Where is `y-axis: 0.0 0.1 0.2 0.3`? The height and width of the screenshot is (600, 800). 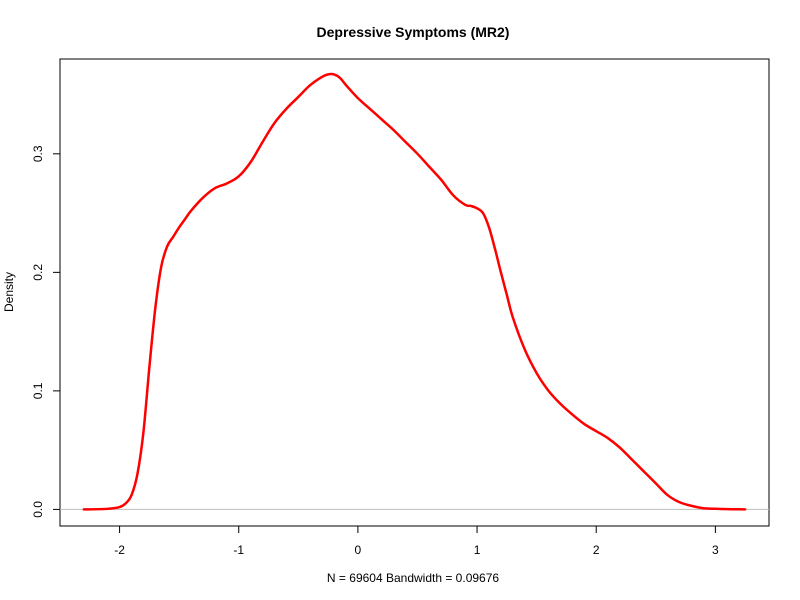
y-axis: 0.0 0.1 0.2 0.3 is located at coordinates (45, 331).